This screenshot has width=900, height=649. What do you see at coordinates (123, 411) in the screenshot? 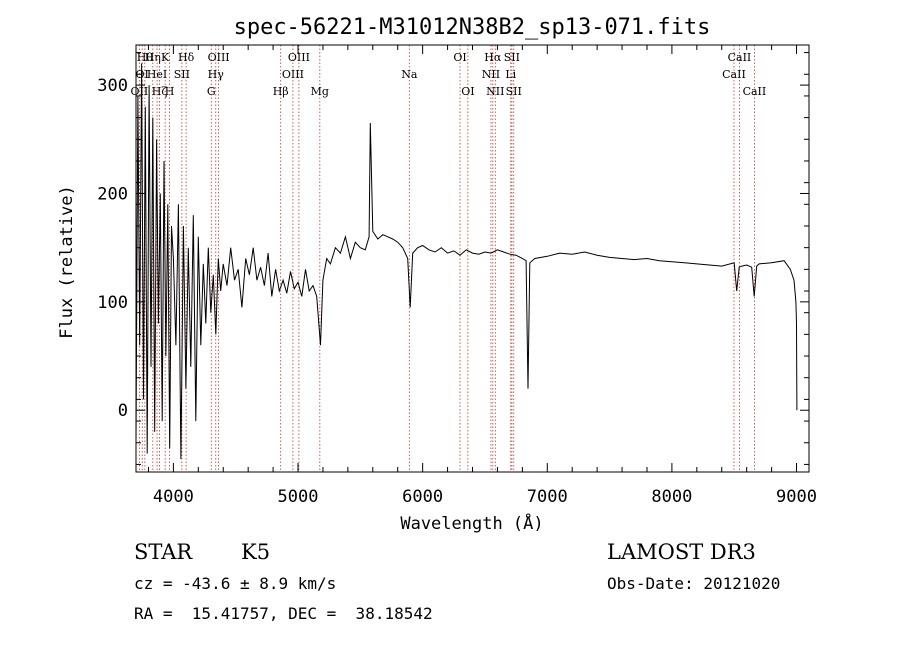
I see `y-tick-label: 0` at bounding box center [123, 411].